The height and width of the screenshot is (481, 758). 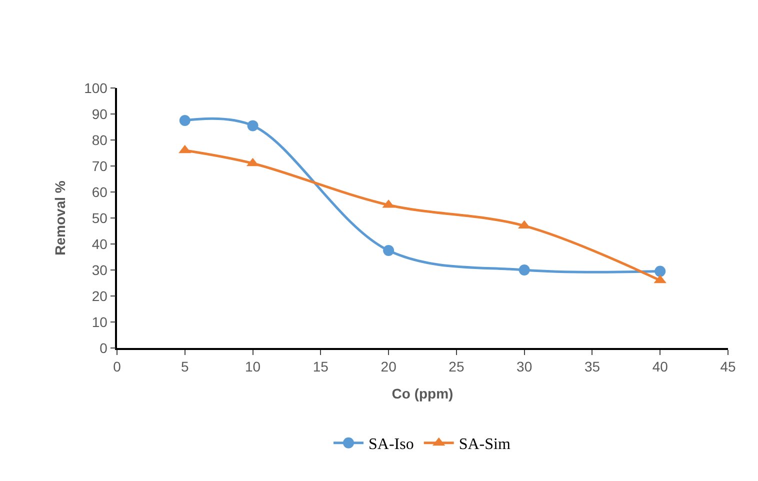 What do you see at coordinates (184, 366) in the screenshot?
I see `x-tick-label: 5` at bounding box center [184, 366].